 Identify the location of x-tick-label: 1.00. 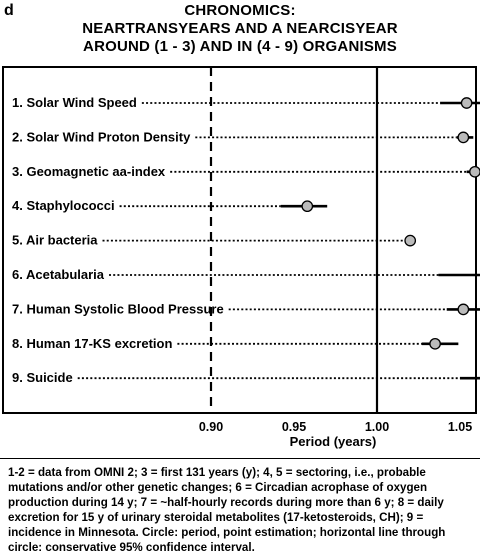
(377, 427).